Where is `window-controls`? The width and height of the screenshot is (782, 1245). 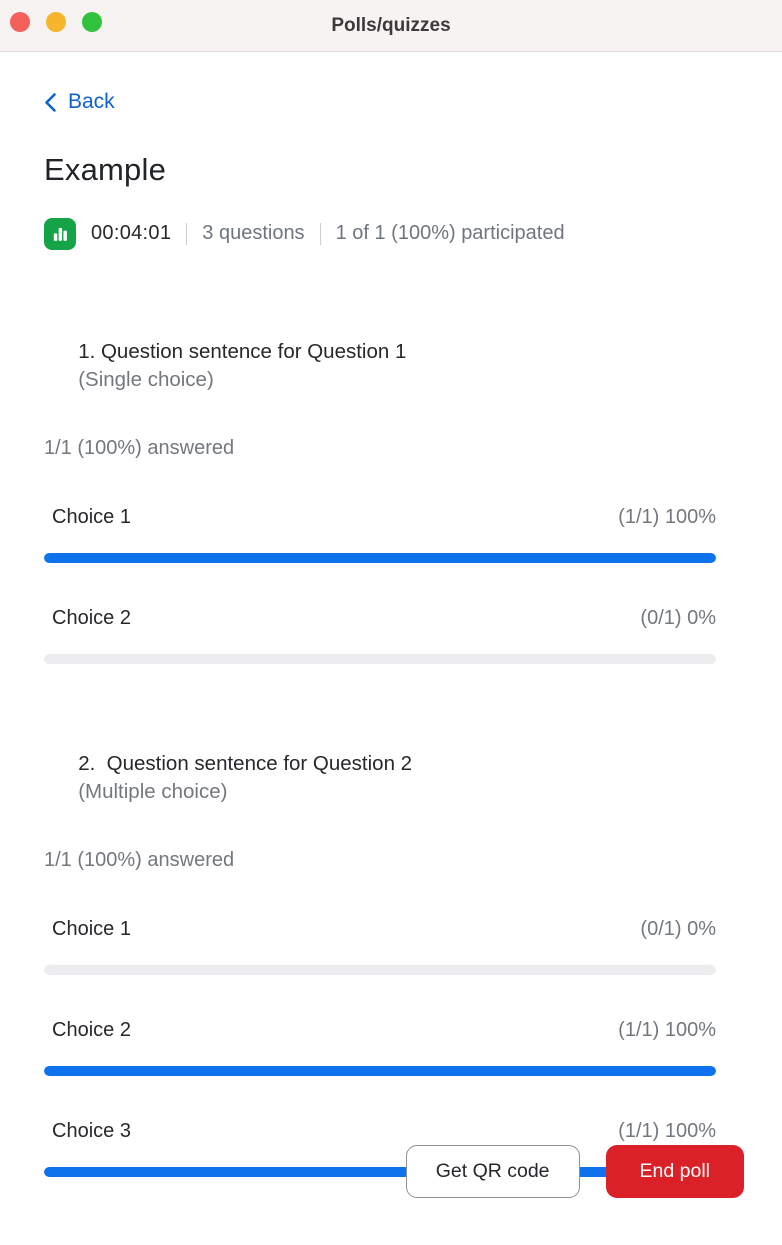 window-controls is located at coordinates (56, 22).